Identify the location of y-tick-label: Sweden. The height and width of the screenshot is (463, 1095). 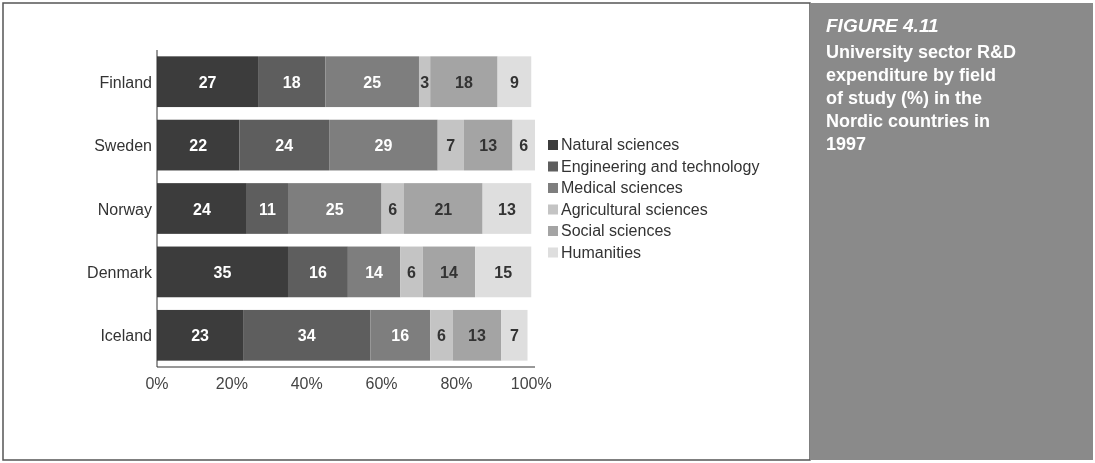
(123, 146).